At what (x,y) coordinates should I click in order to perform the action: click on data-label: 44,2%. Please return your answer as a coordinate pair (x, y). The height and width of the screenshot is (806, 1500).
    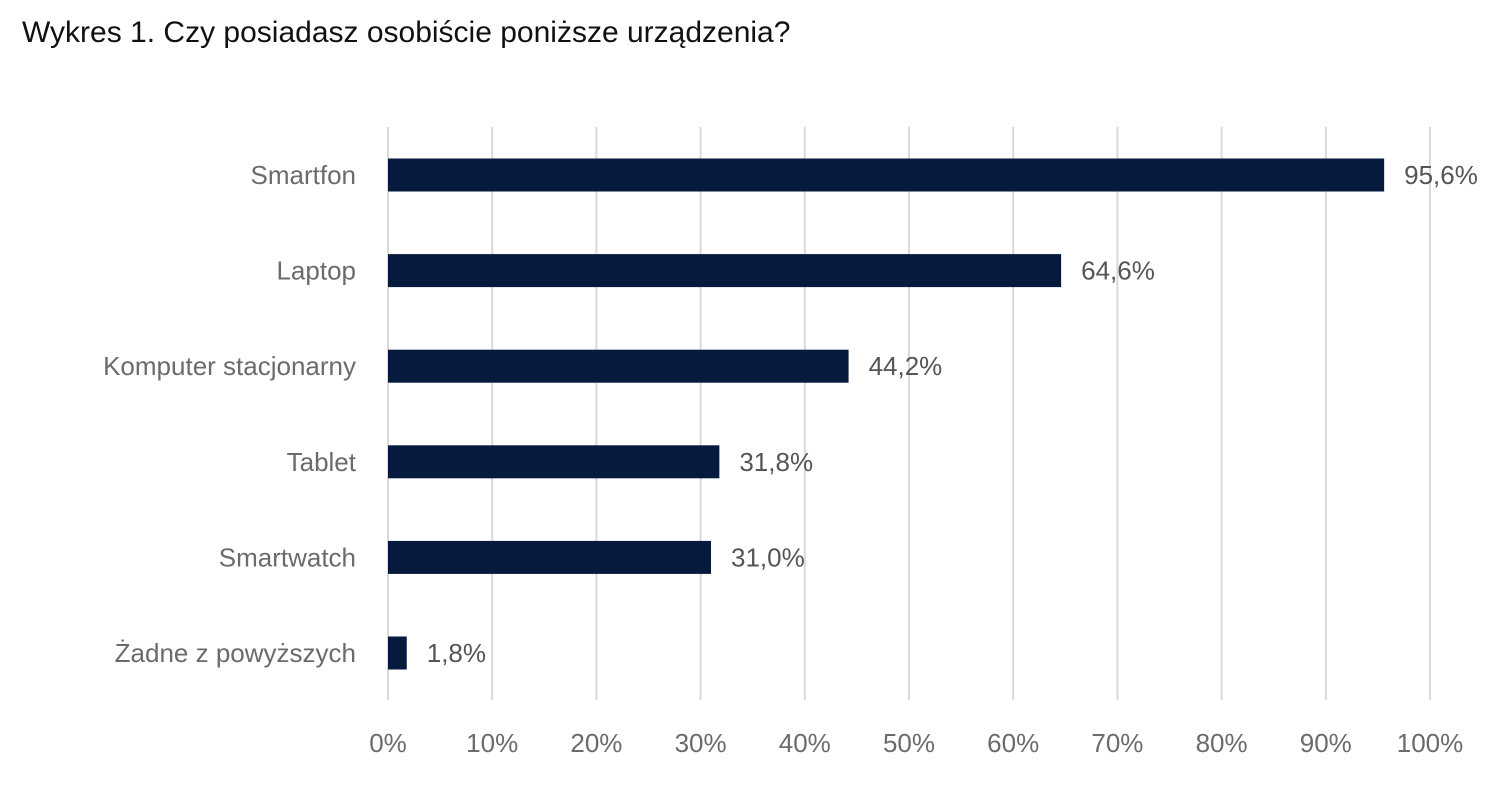
    Looking at the image, I should click on (906, 366).